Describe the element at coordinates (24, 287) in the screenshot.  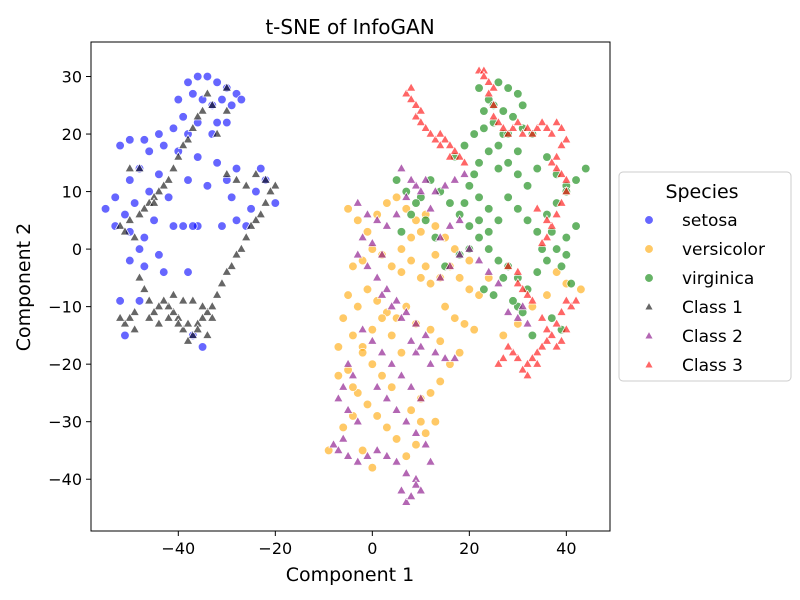
I see `y-axis-label: Component 2` at that location.